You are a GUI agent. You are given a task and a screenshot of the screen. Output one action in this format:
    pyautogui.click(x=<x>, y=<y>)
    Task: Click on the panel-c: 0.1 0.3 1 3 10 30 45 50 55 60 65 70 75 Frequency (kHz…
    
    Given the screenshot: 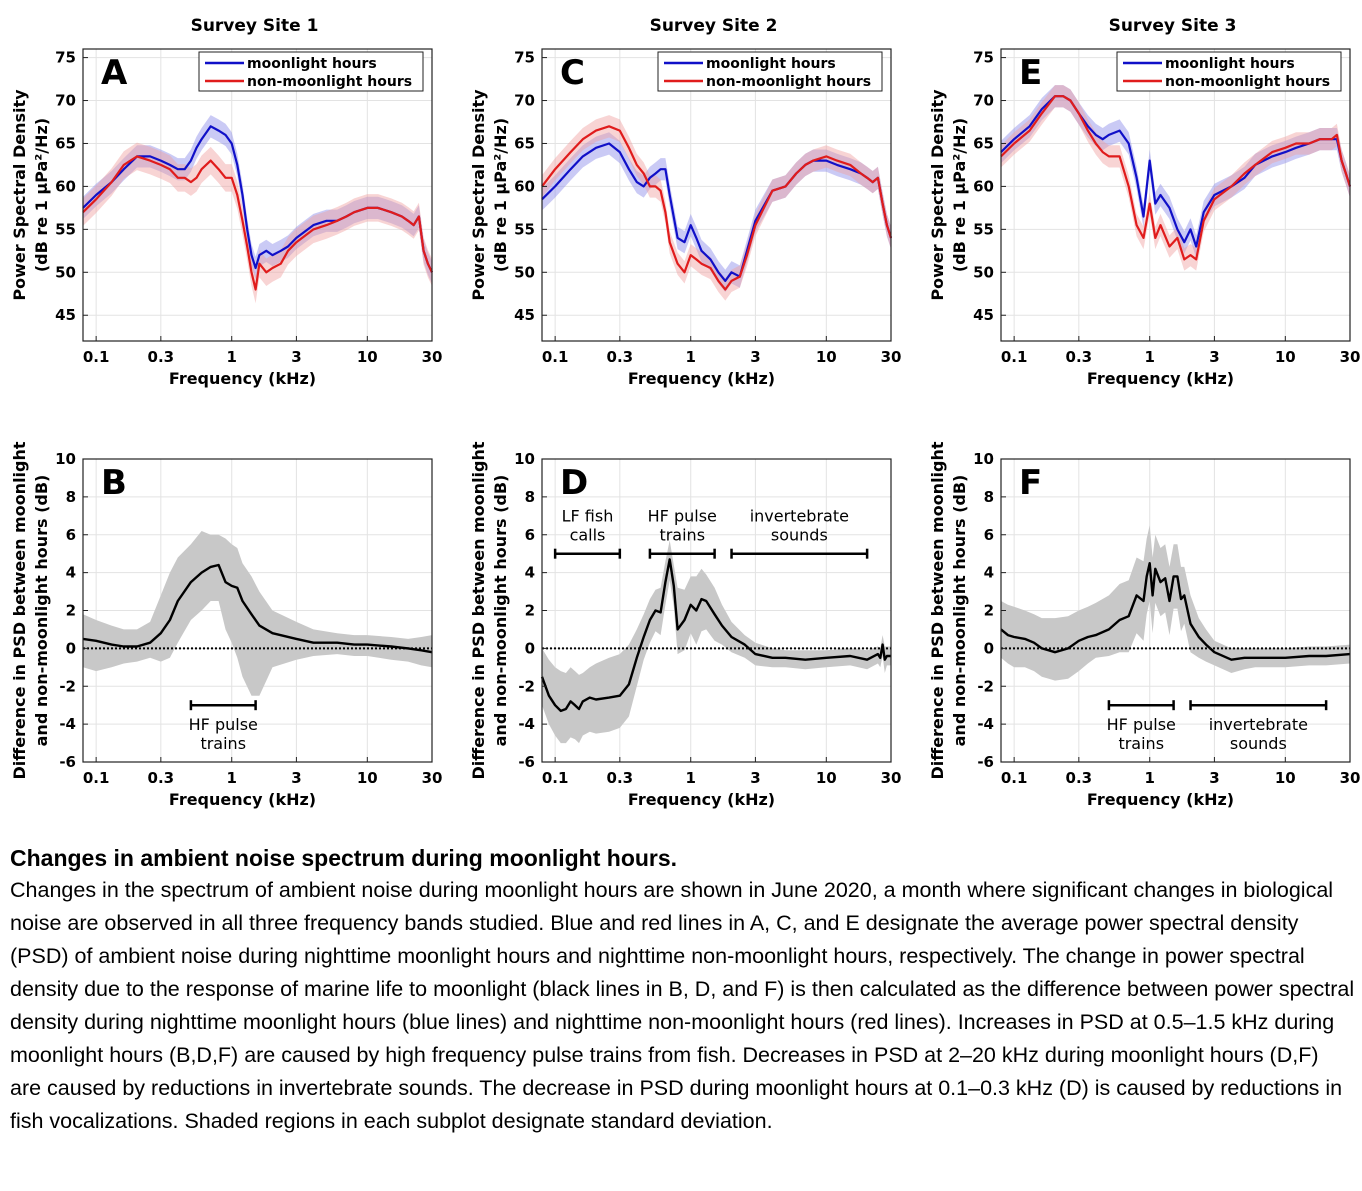 What is the action you would take?
    pyautogui.click(x=685, y=202)
    